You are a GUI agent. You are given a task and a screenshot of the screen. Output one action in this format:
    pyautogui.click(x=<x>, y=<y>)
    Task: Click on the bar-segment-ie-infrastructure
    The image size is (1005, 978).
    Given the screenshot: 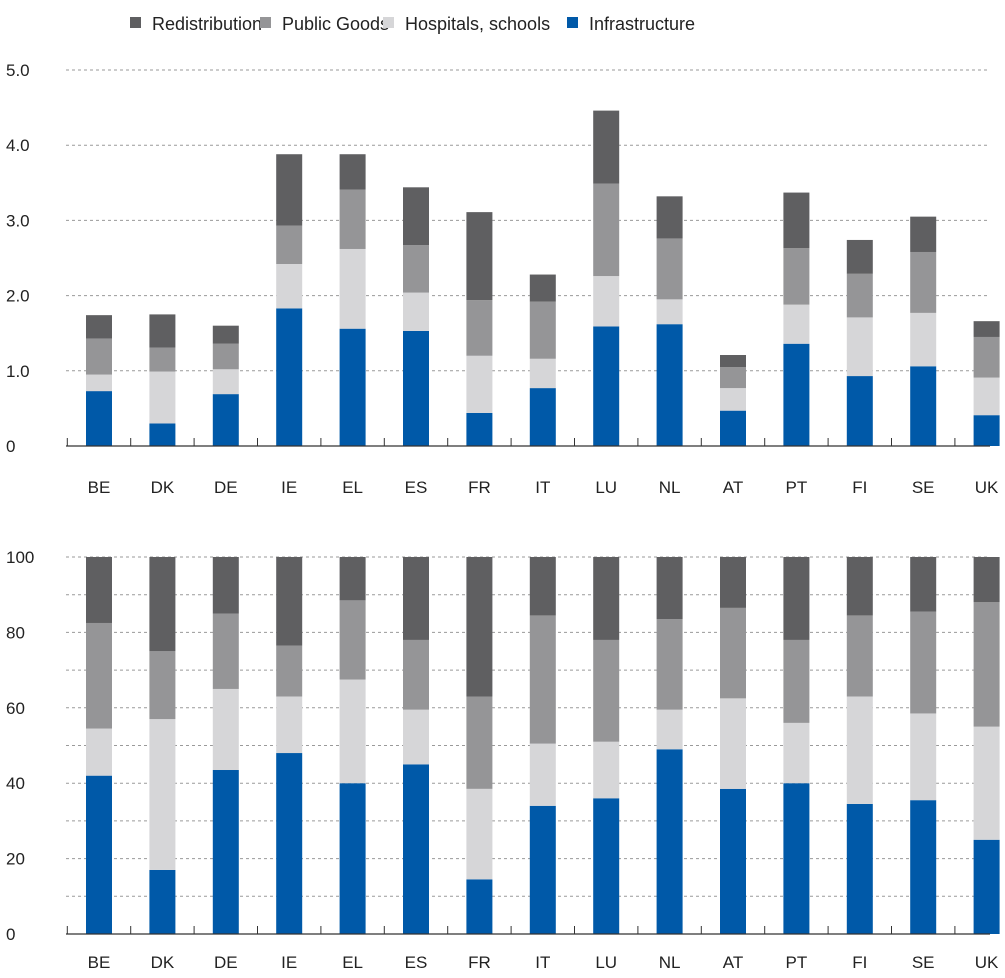 What is the action you would take?
    pyautogui.click(x=289, y=377)
    